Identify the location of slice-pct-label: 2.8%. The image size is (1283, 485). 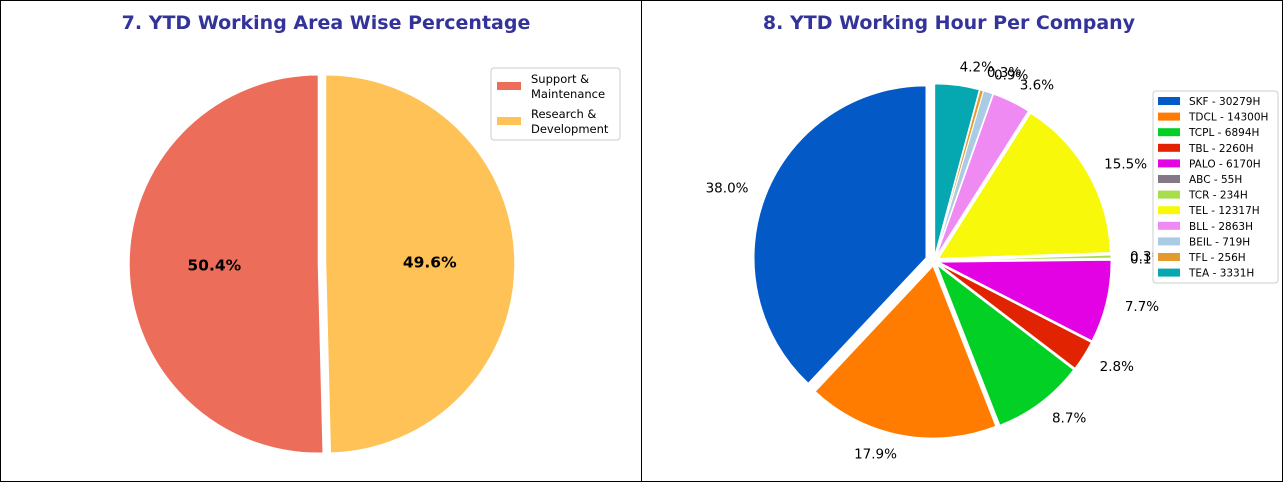
(1117, 367).